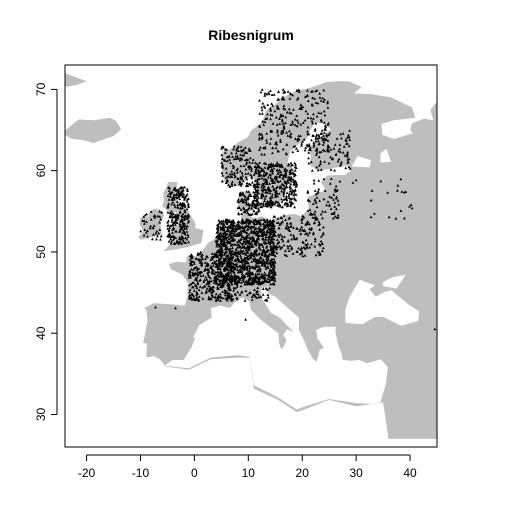  What do you see at coordinates (386, 155) in the screenshot?
I see `lake-onega` at bounding box center [386, 155].